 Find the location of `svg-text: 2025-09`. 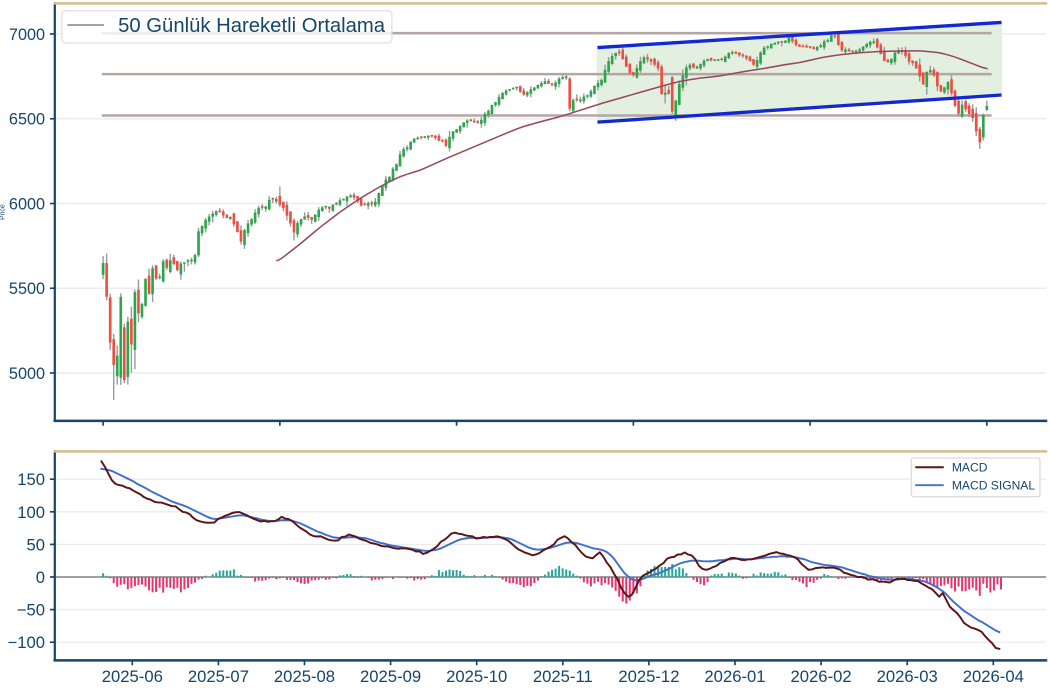

svg-text: 2025-09 is located at coordinates (390, 675).